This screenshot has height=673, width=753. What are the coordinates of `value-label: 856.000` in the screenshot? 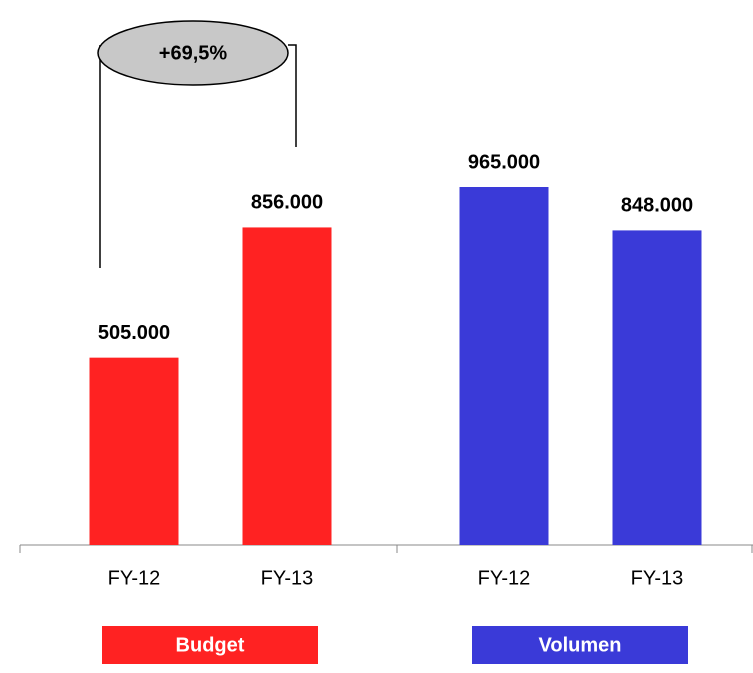 It's located at (287, 203).